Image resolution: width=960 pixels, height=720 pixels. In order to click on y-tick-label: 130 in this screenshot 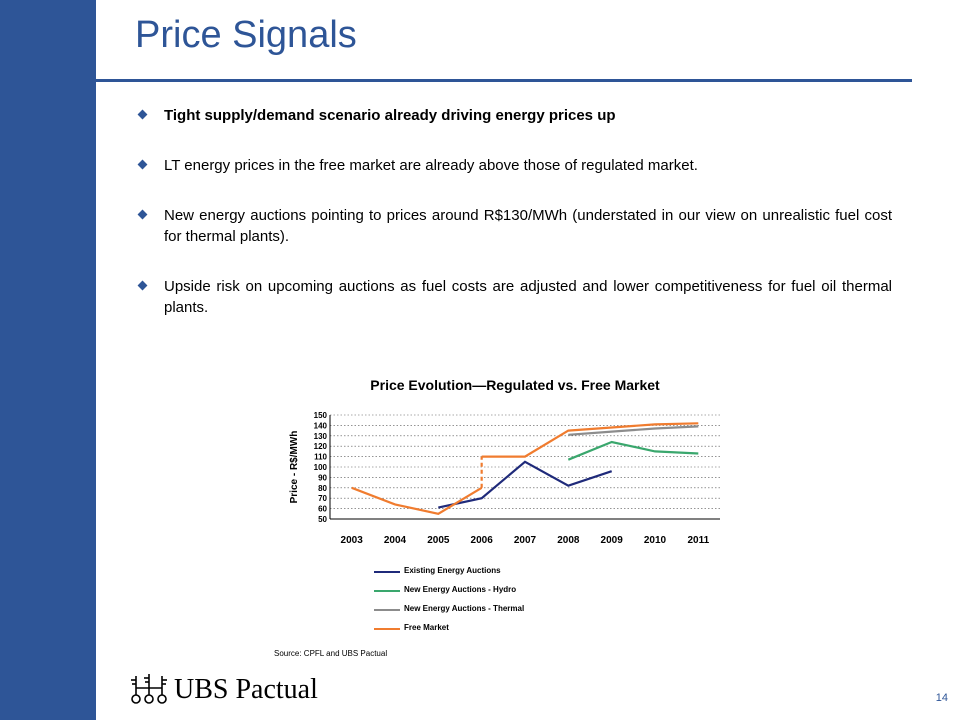, I will do `click(321, 436)`.